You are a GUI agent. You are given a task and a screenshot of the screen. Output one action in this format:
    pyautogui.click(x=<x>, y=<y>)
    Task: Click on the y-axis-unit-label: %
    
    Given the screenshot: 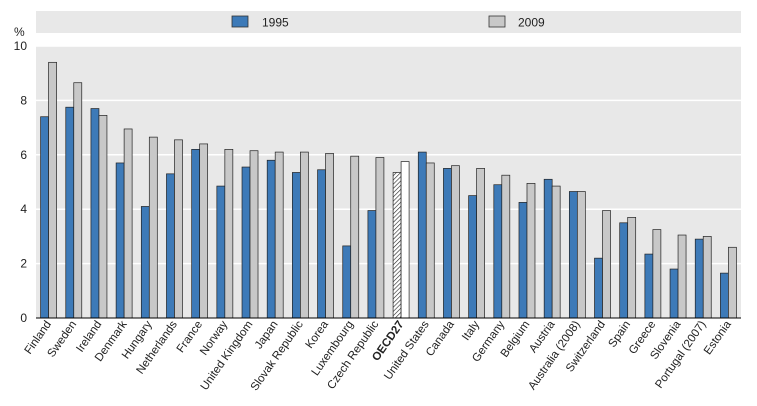 What is the action you would take?
    pyautogui.click(x=19, y=32)
    